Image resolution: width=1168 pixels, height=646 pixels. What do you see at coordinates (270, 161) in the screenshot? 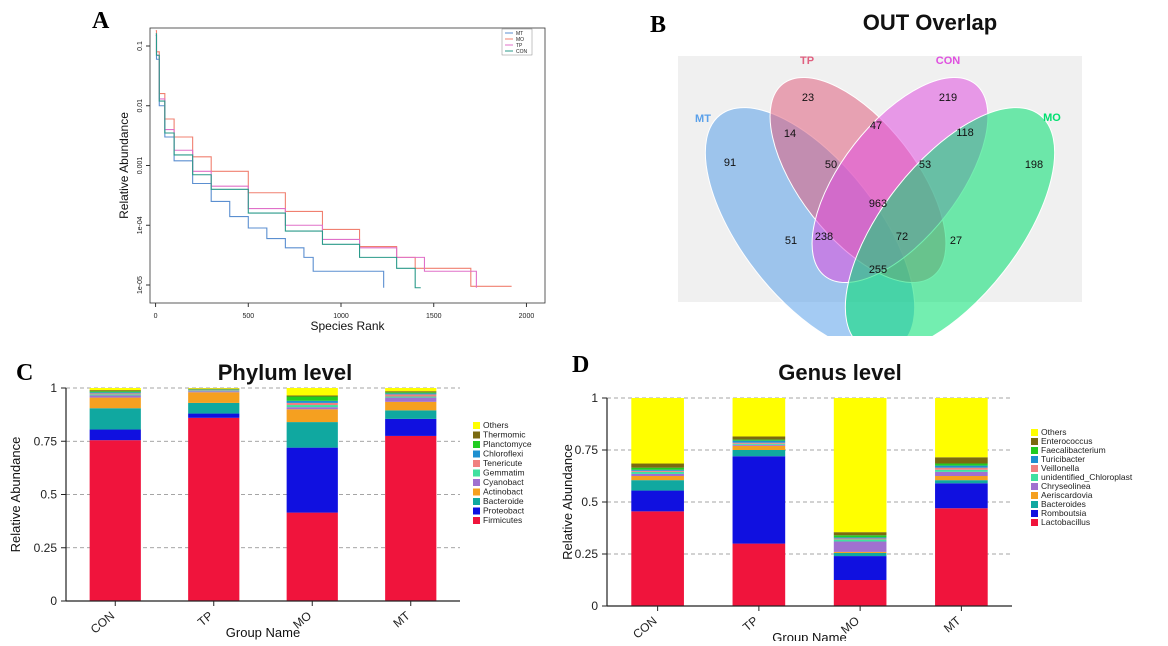
I see `curve-mt` at bounding box center [270, 161].